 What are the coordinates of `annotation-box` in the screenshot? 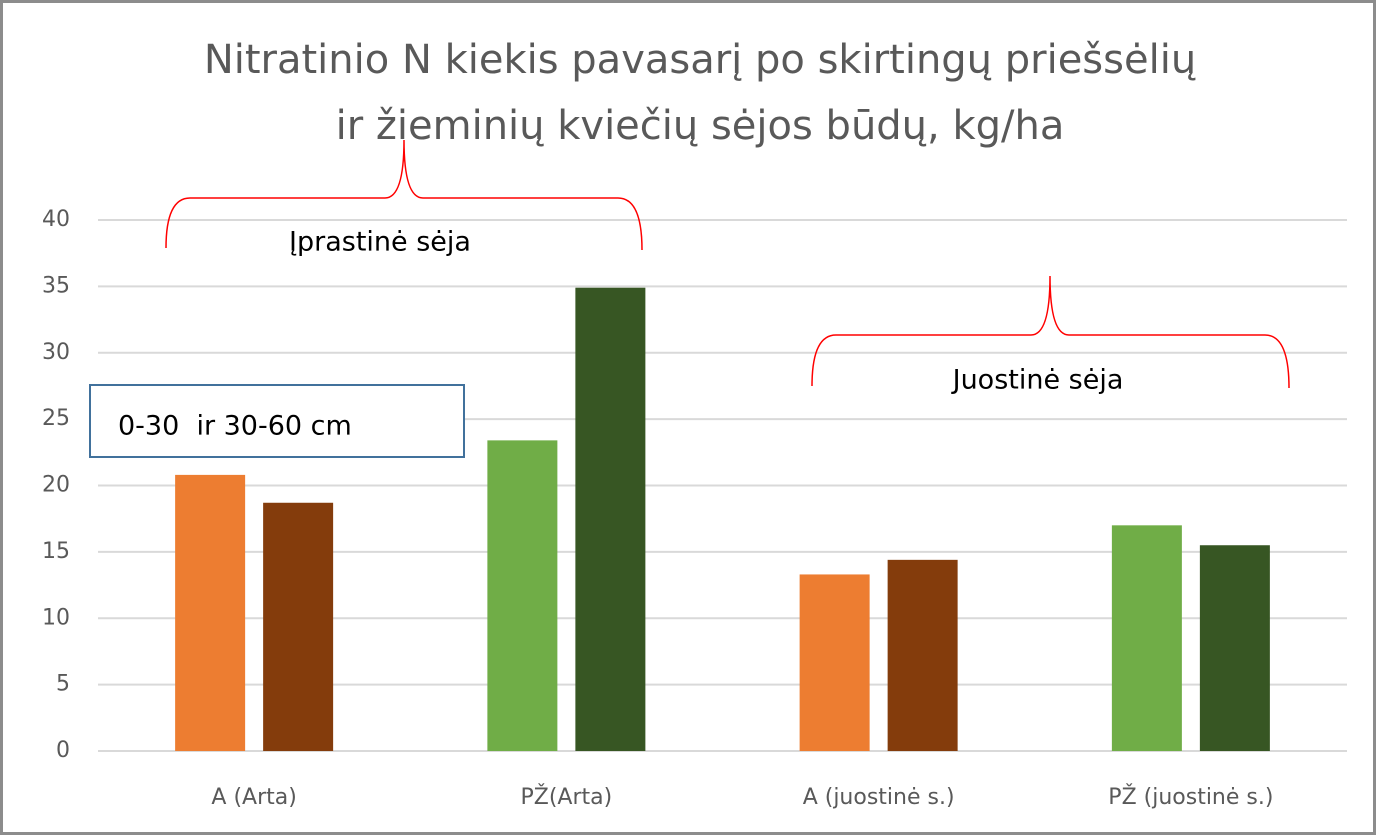 It's located at (277, 421).